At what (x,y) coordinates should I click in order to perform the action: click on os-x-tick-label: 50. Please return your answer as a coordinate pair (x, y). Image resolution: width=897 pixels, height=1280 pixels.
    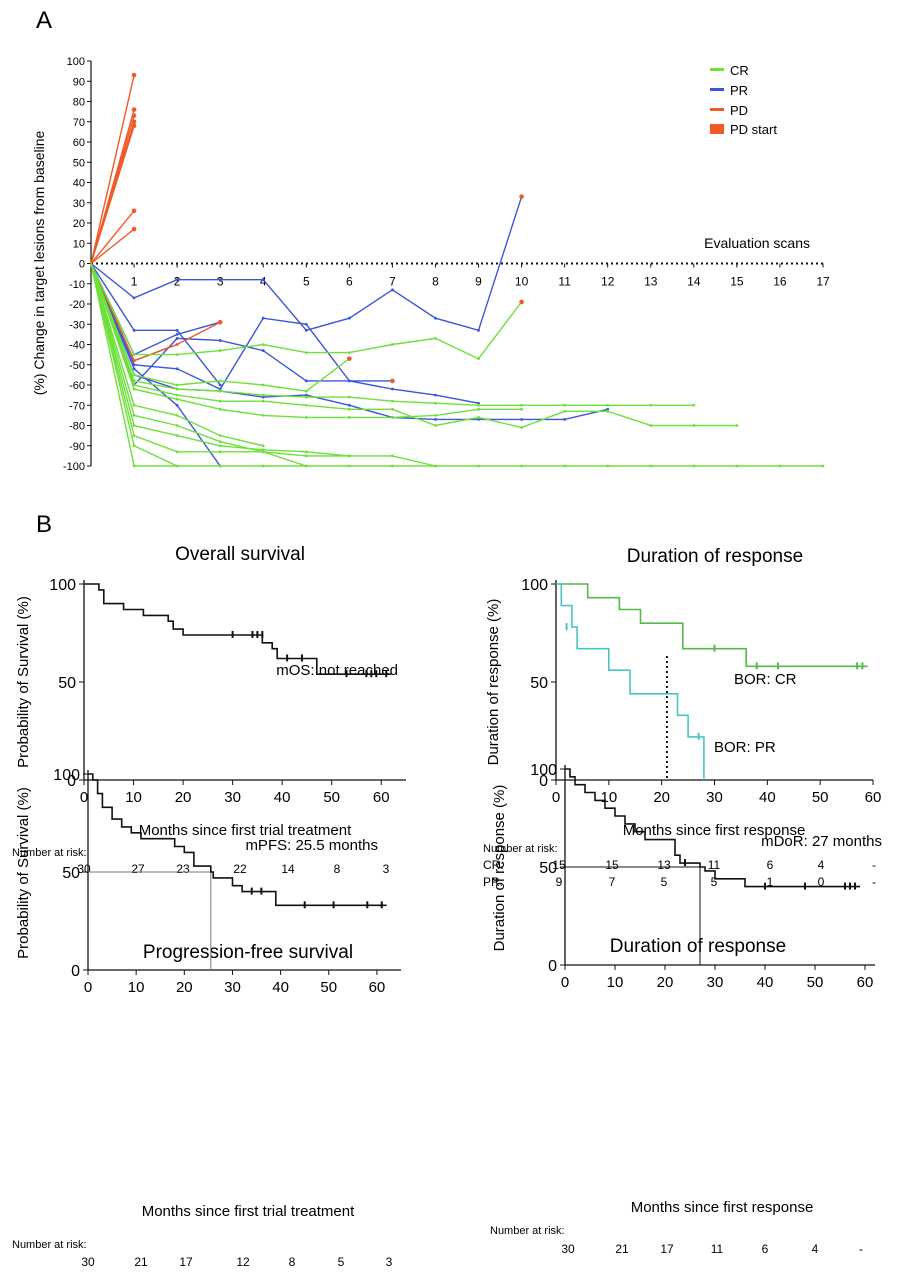
    Looking at the image, I should click on (331, 797).